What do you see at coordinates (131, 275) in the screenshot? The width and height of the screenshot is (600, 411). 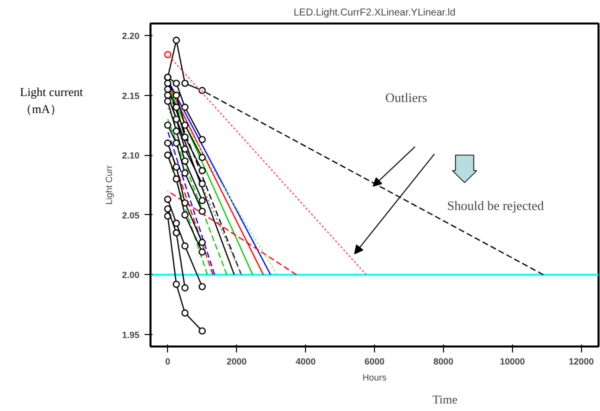 I see `y-tick-label: 2.00` at bounding box center [131, 275].